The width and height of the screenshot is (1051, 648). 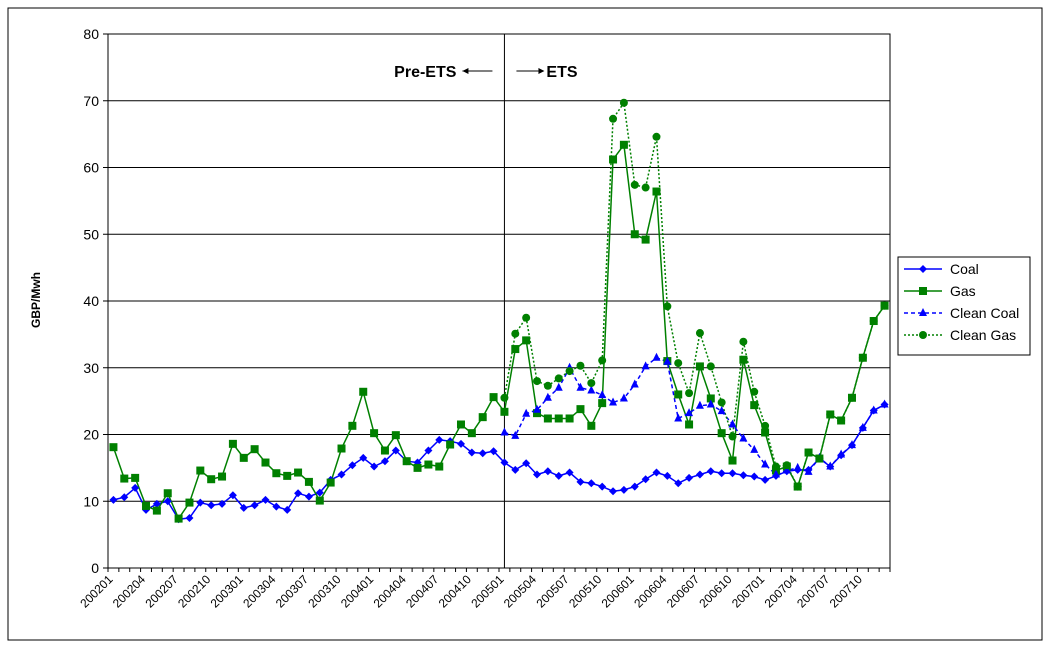 What do you see at coordinates (964, 306) in the screenshot?
I see `legend-box` at bounding box center [964, 306].